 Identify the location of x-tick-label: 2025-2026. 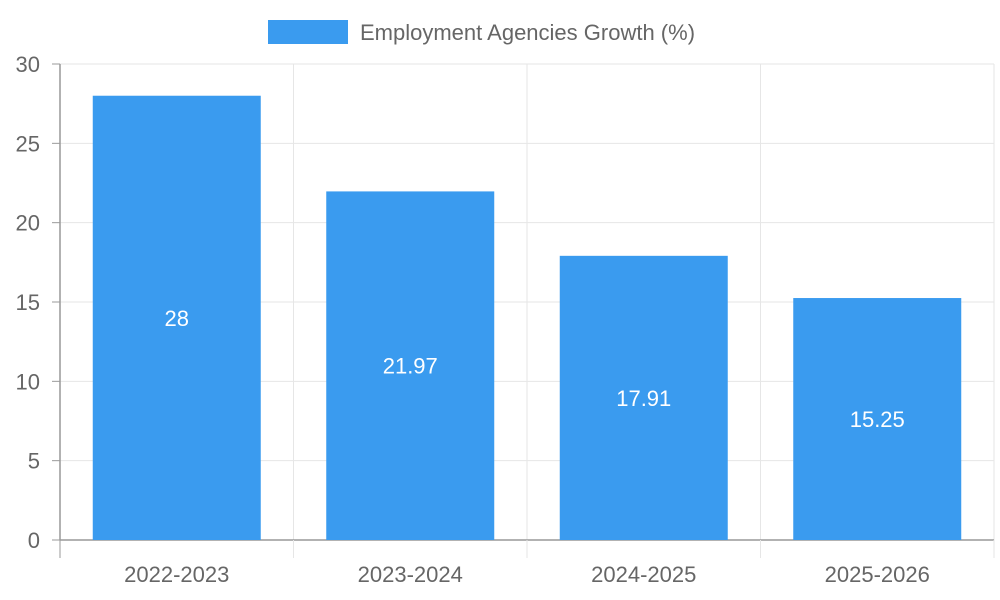
(877, 574).